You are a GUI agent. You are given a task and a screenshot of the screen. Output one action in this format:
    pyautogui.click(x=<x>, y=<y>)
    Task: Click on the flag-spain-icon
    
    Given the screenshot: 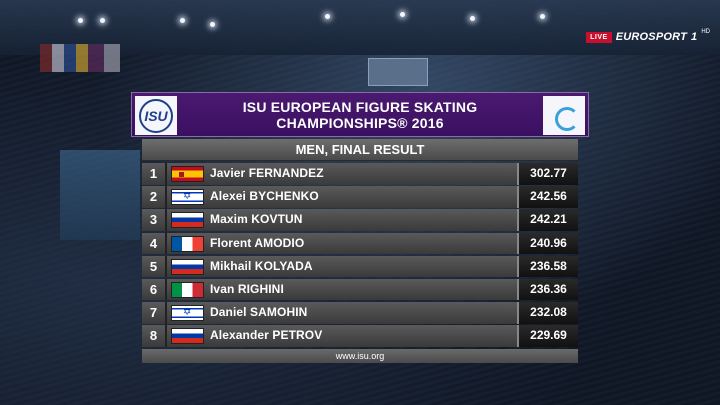 What is the action you would take?
    pyautogui.click(x=187, y=174)
    